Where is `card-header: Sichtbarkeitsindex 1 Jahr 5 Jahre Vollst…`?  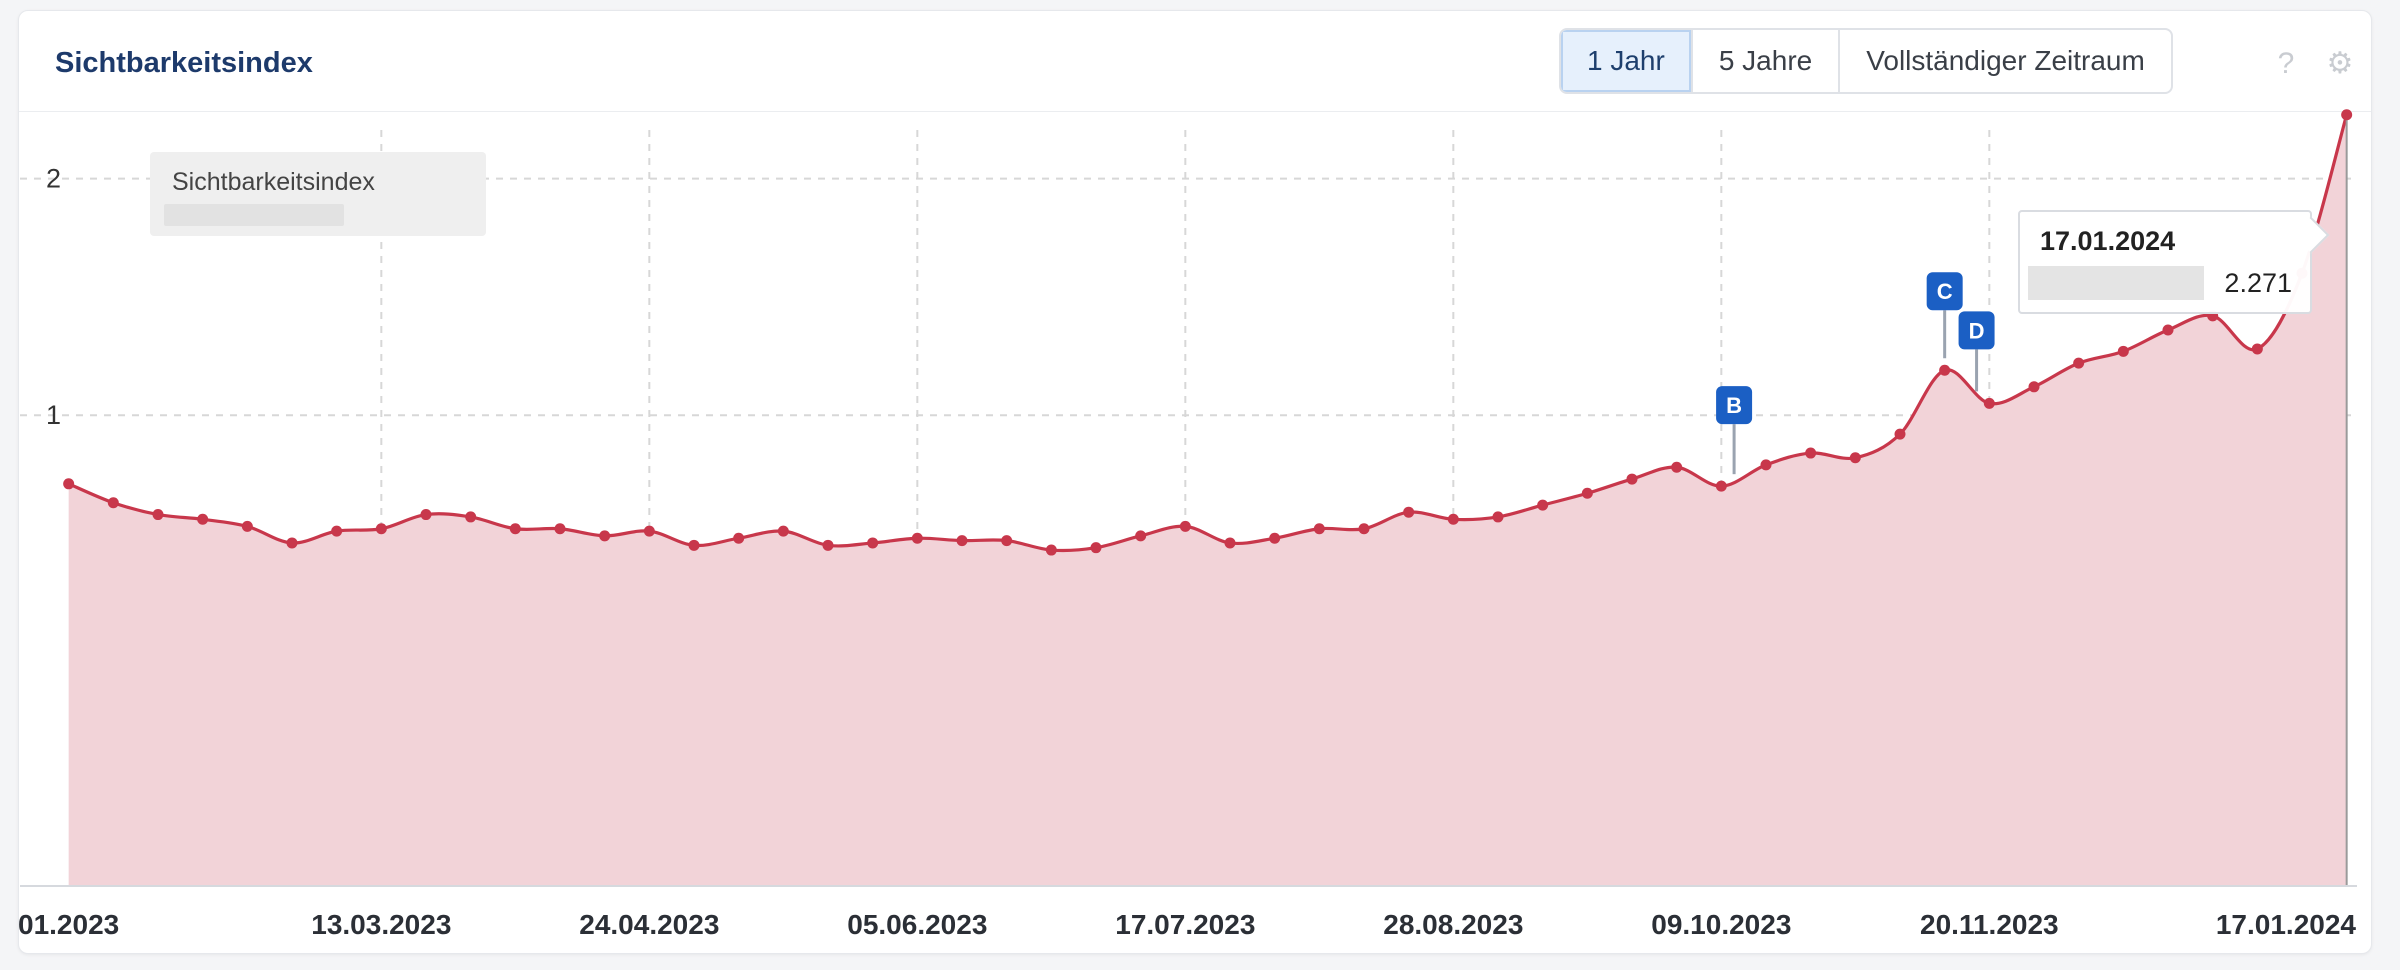
card-header: Sichtbarkeitsindex 1 Jahr 5 Jahre Vollst… is located at coordinates (1195, 61).